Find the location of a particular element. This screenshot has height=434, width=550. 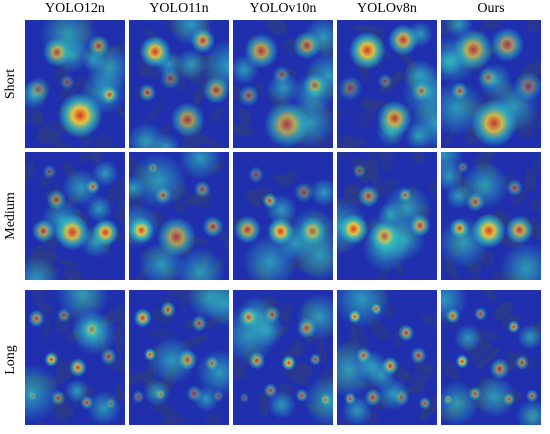

row-label-medium: Medium is located at coordinates (10, 216).